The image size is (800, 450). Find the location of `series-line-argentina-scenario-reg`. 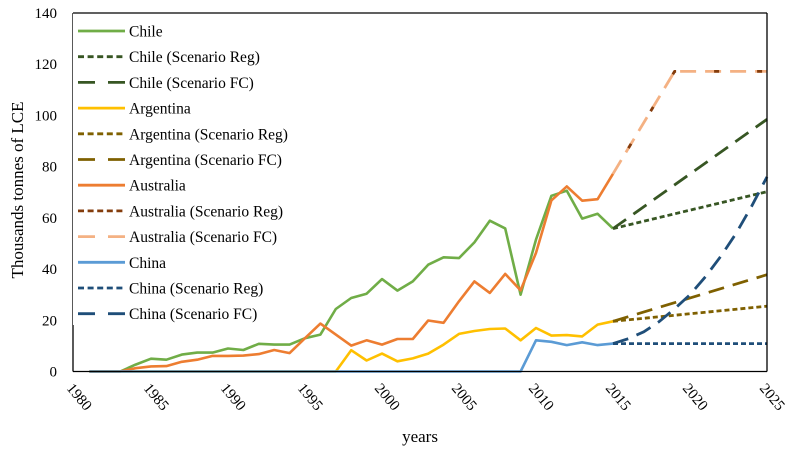

series-line-argentina-scenario-reg is located at coordinates (690, 313).